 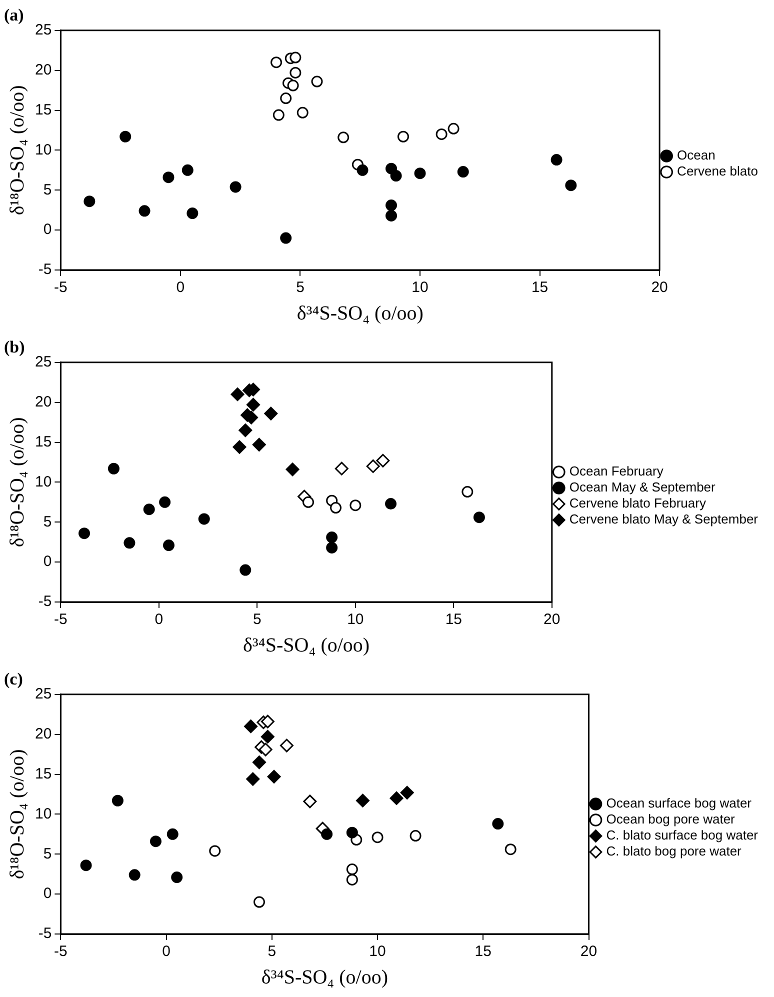 What do you see at coordinates (616, 471) in the screenshot?
I see `legend-label: Ocean February` at bounding box center [616, 471].